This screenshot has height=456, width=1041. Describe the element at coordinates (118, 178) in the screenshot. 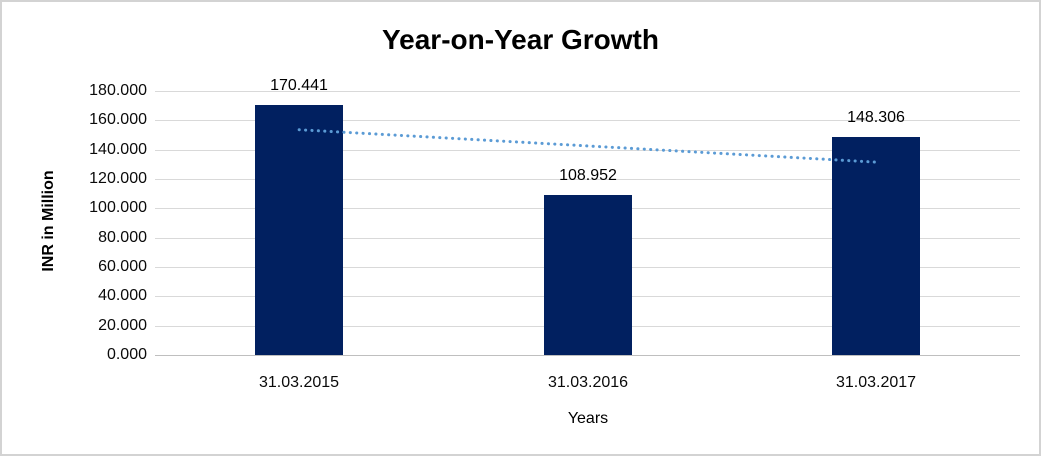

I see `y-tick-label: 120.000` at that location.